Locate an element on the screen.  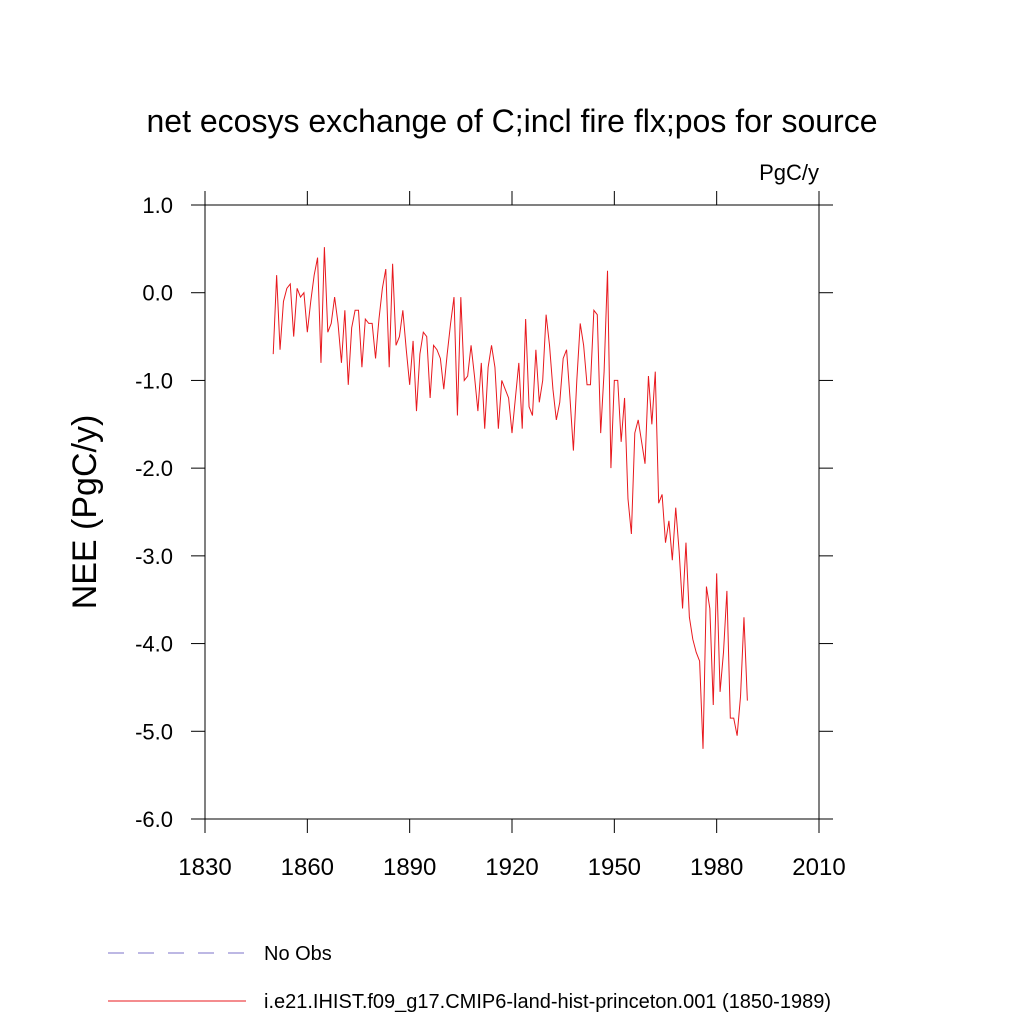
x-tick-label: 1950 is located at coordinates (614, 867).